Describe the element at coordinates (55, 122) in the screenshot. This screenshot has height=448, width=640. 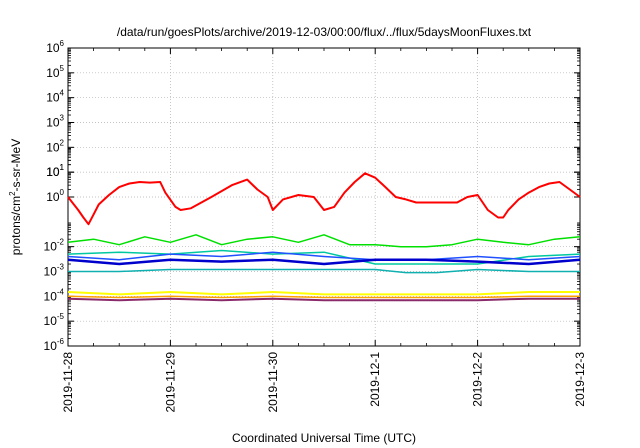
I see `y-tick-label: 10³` at that location.